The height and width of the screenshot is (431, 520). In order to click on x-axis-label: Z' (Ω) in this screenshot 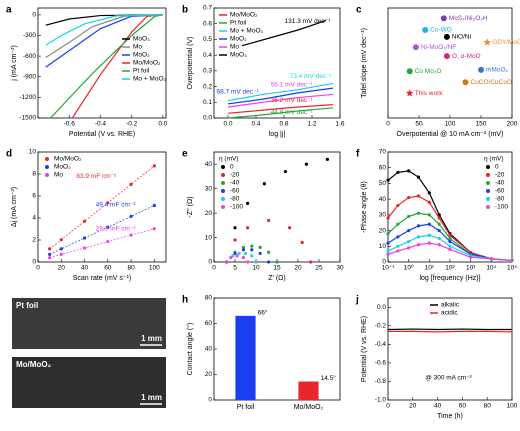, I will do `click(276, 278)`.